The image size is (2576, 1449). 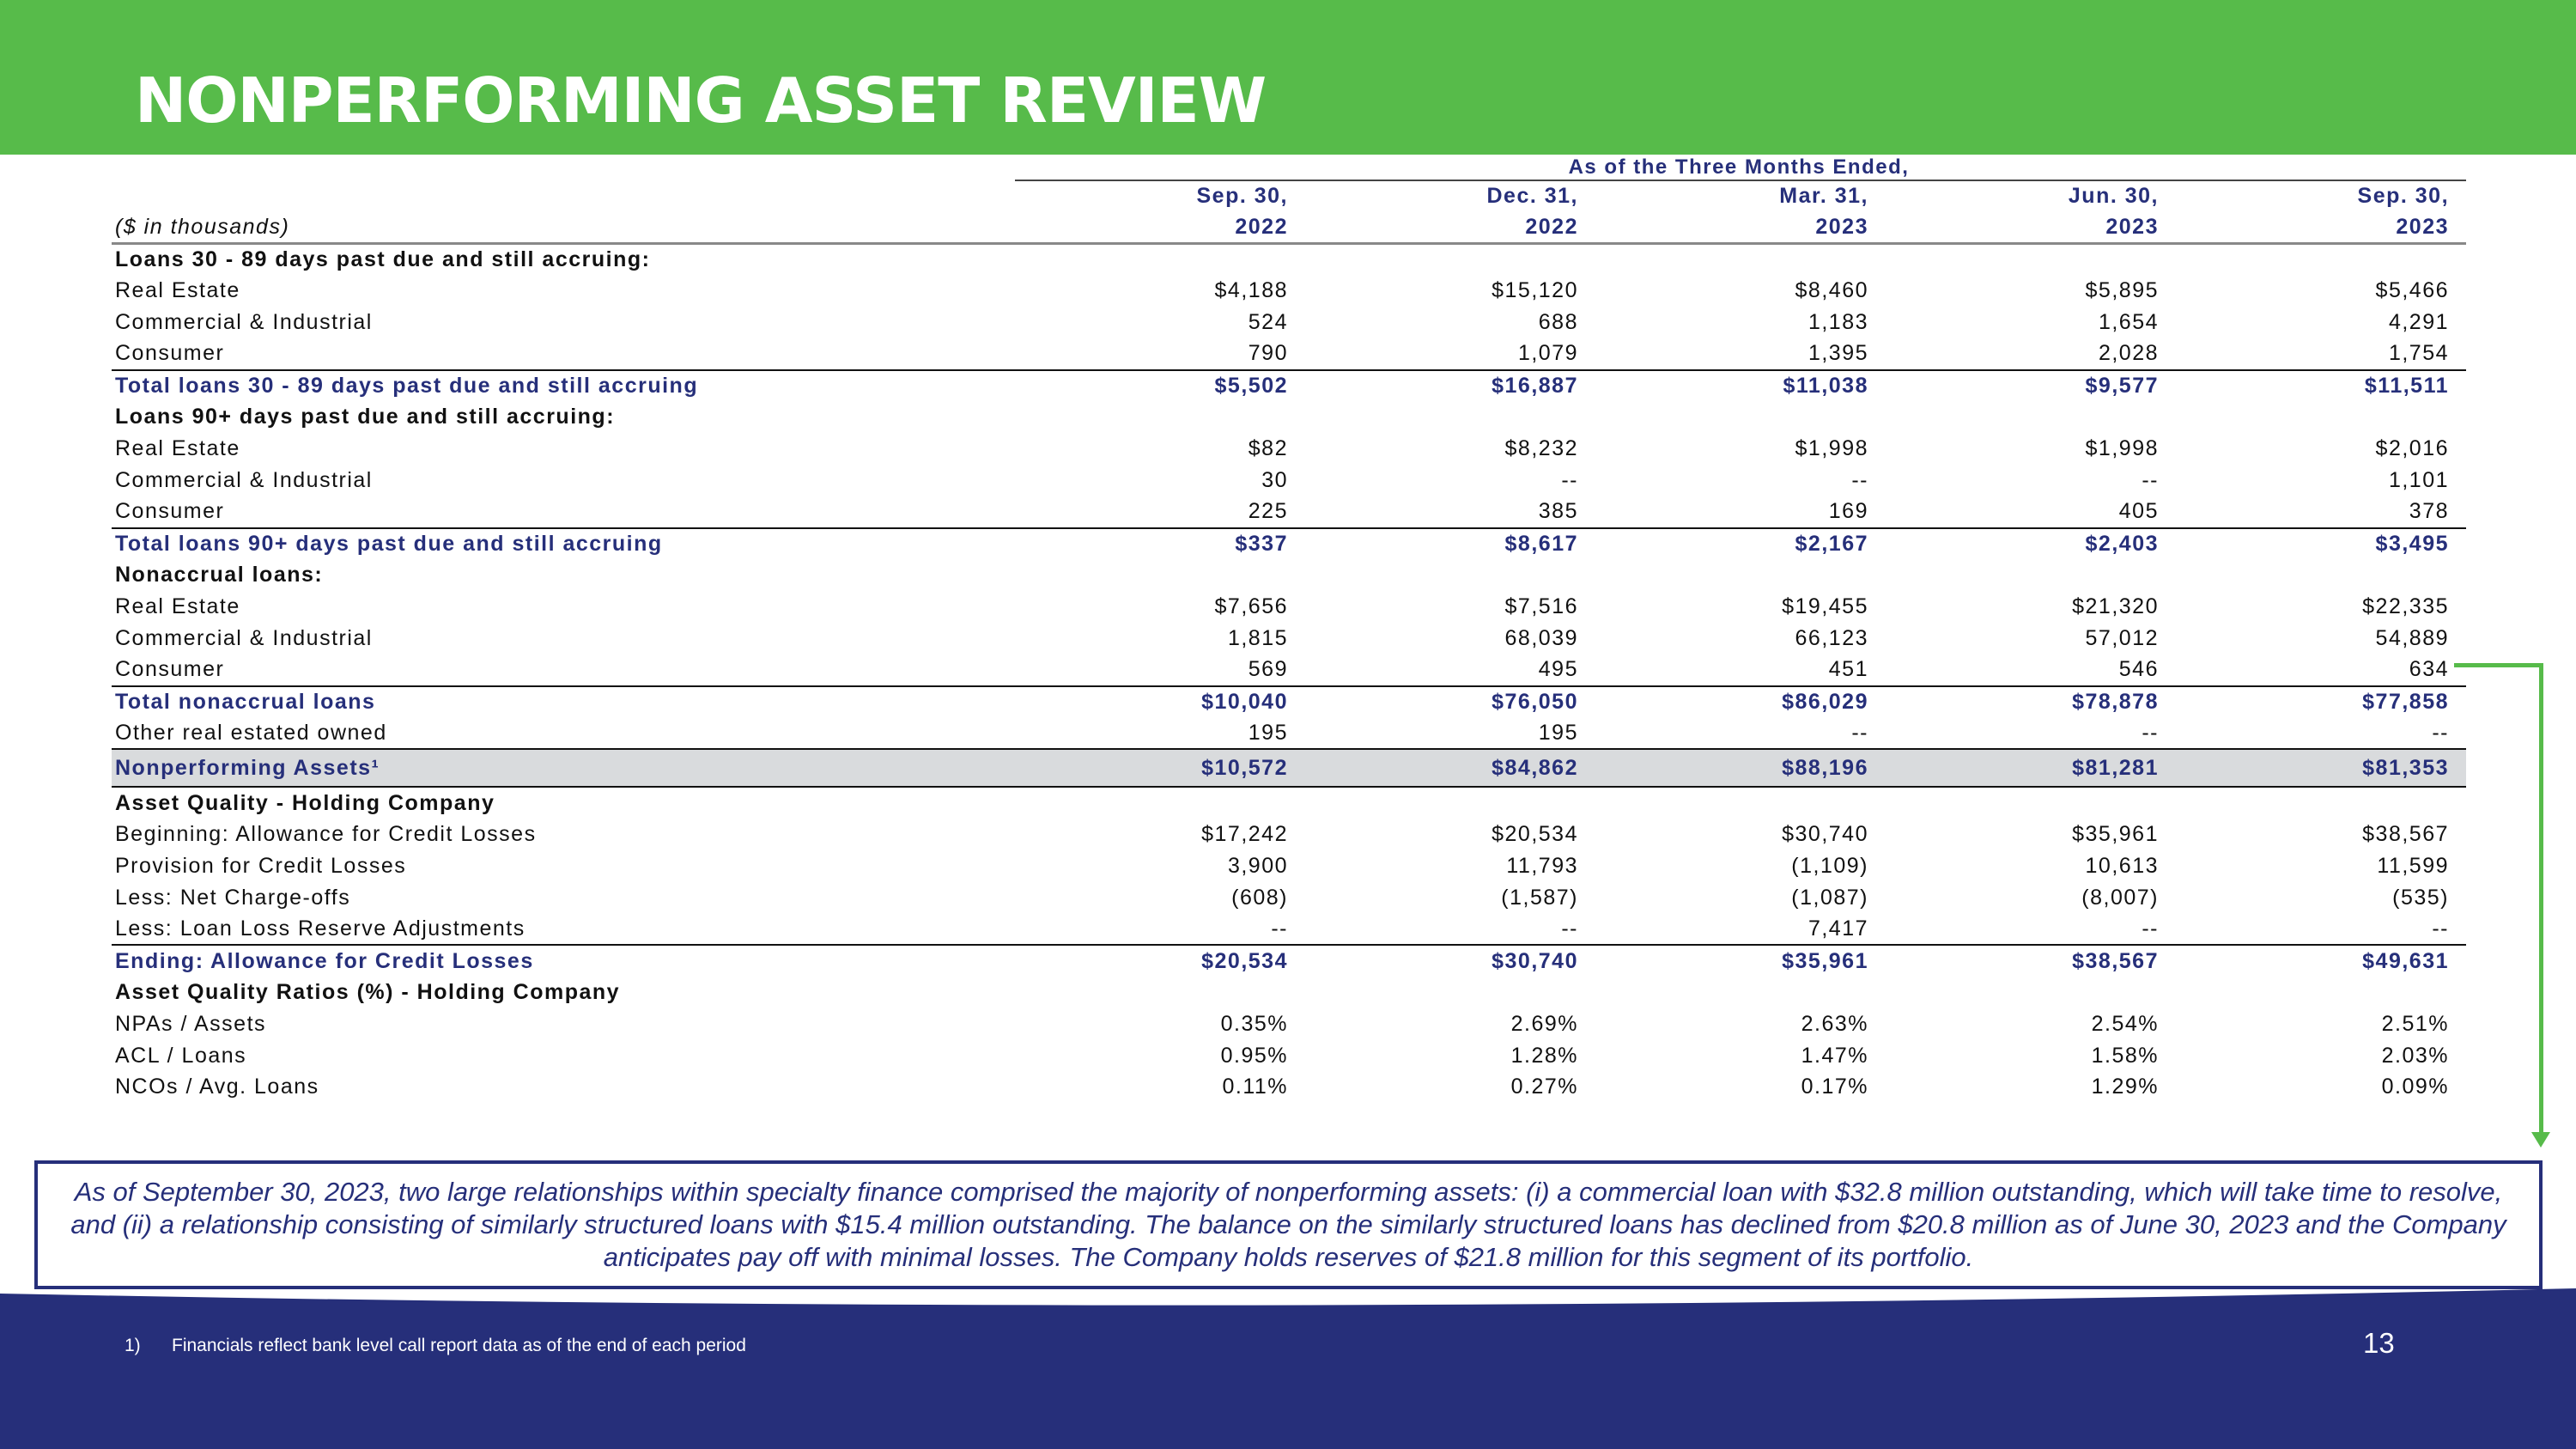 I want to click on footnote-number: 1), so click(x=133, y=1345).